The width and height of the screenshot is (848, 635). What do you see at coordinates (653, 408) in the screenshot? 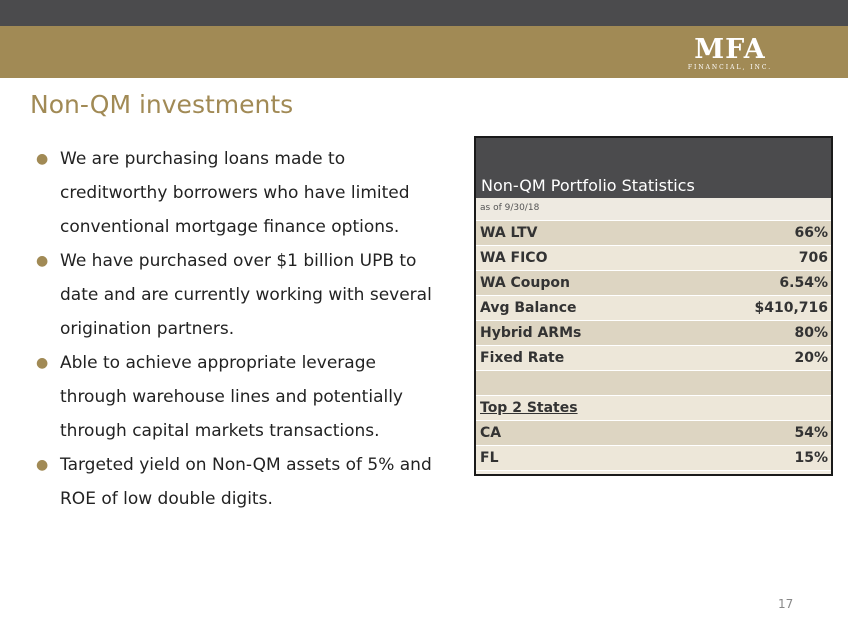
I see `stats-row-section-heading: Top 2 States` at bounding box center [653, 408].